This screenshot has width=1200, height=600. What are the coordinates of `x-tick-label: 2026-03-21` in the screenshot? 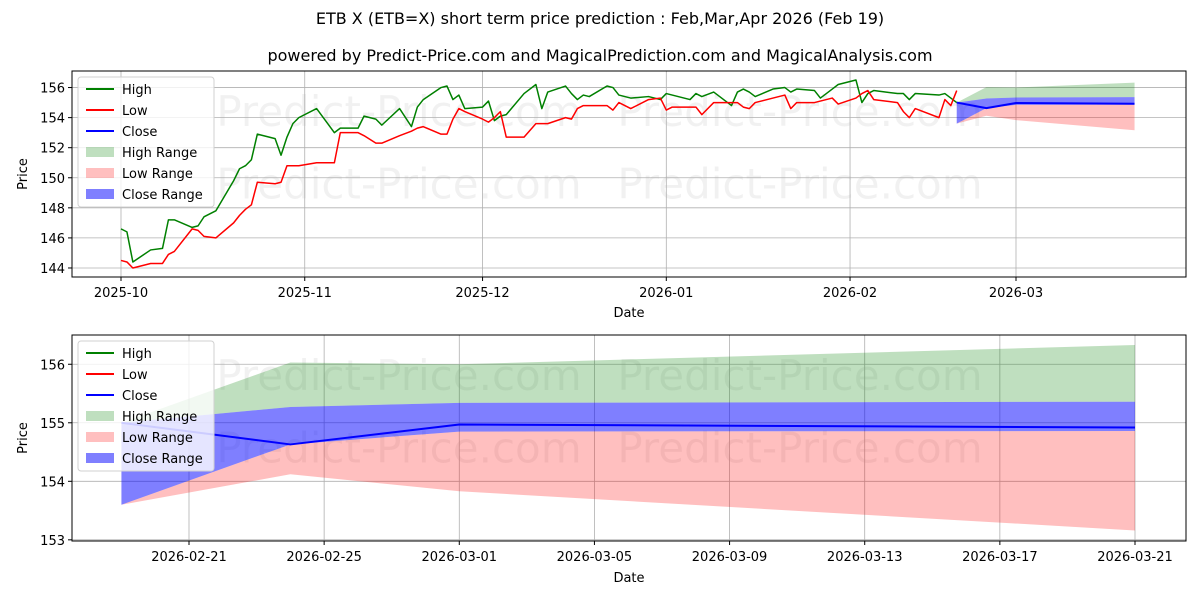 It's located at (1135, 557).